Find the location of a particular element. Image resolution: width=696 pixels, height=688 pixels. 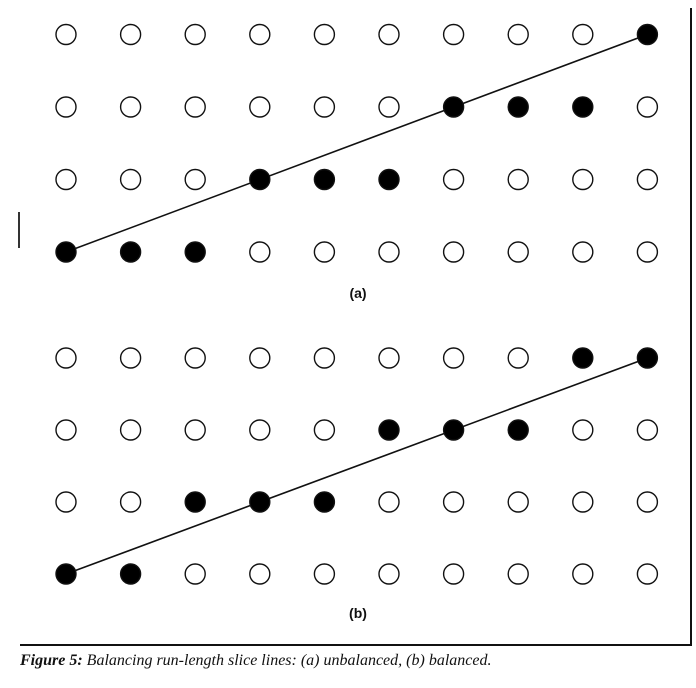

panel-a-label: (a) is located at coordinates (358, 293).